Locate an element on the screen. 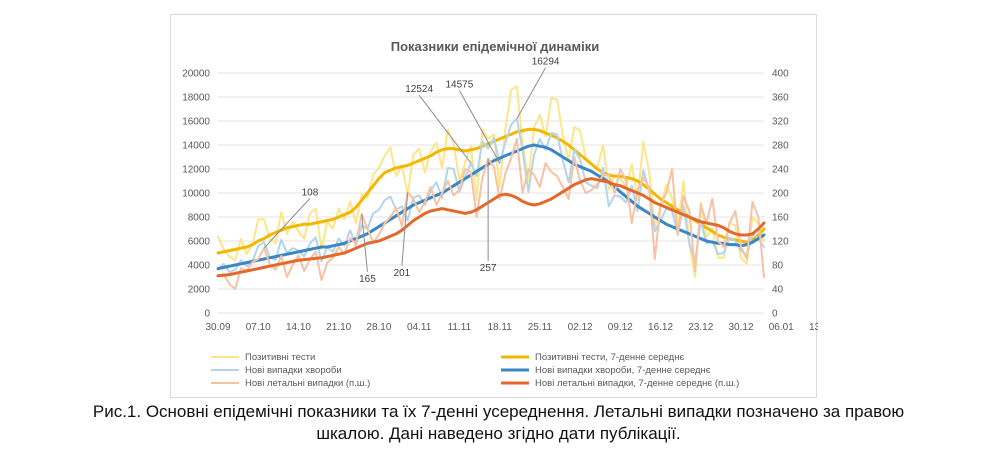 Image resolution: width=997 pixels, height=451 pixels. x-tick-label: 18.11 is located at coordinates (499, 327).